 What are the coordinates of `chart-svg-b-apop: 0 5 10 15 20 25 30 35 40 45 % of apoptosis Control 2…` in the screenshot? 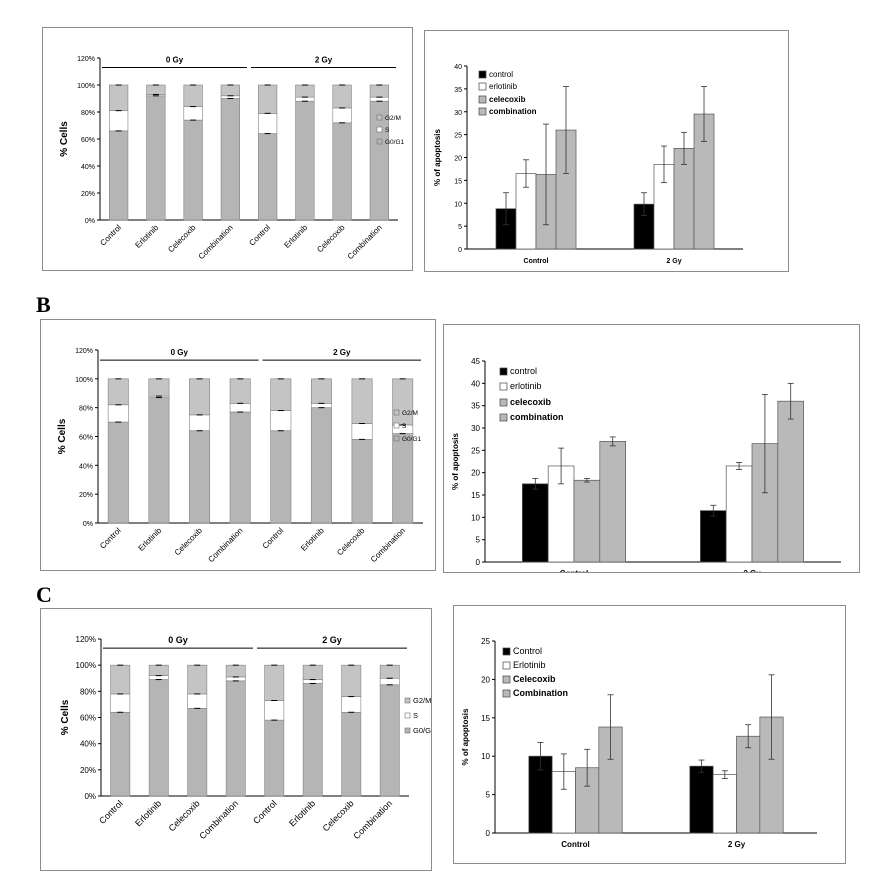 It's located at (646, 464).